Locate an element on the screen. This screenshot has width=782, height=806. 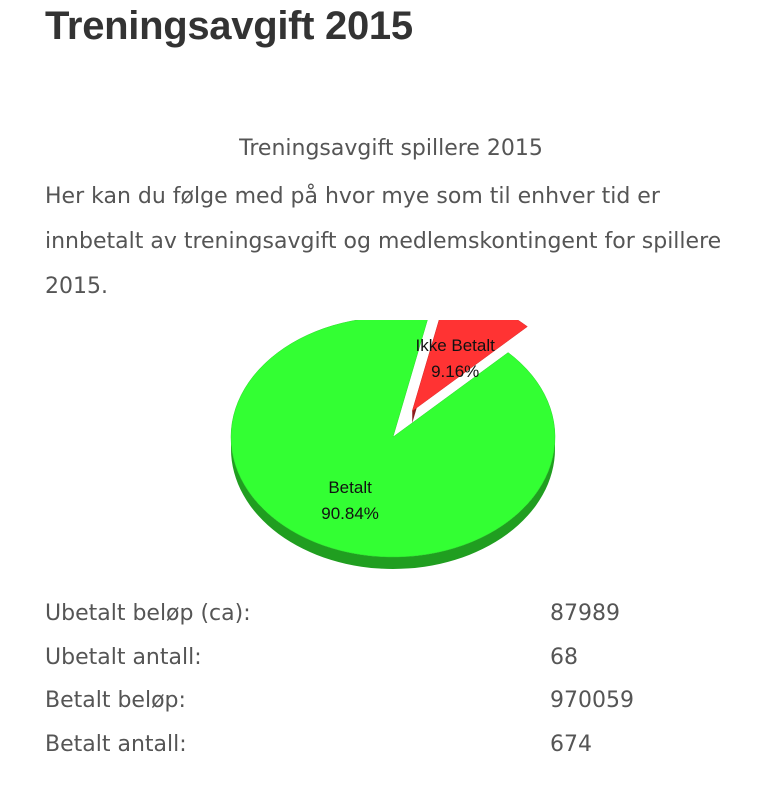
pie-label-name: Betalt is located at coordinates (350, 487).